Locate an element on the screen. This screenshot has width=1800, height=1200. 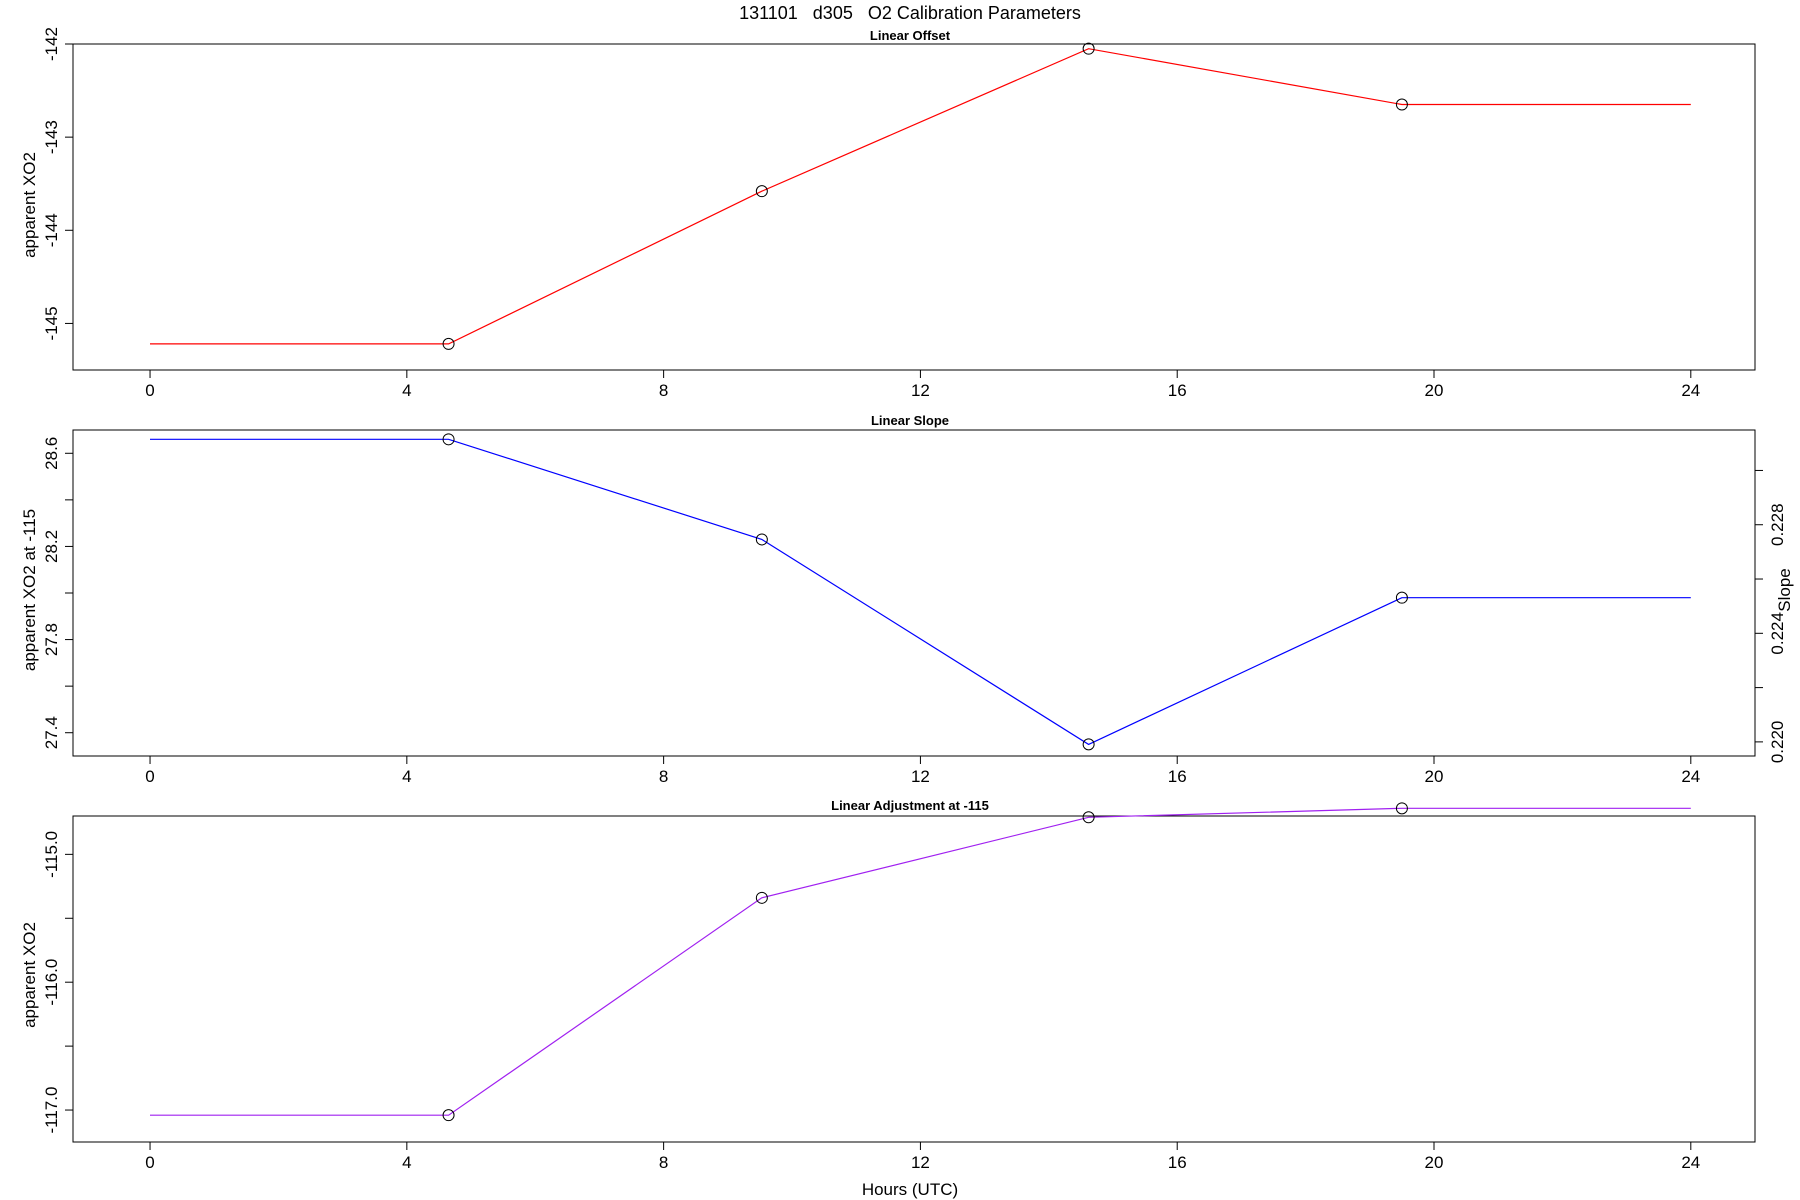
y-axis-label: apparent XO2 at -115 is located at coordinates (29, 590).